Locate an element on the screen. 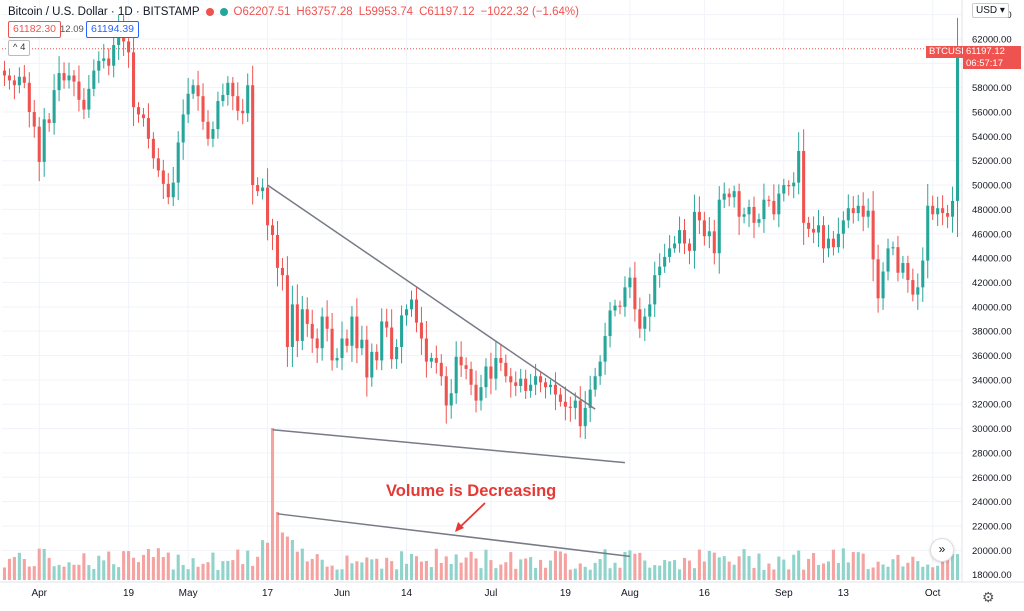  y-tick-label: 48000.00 is located at coordinates (992, 210).